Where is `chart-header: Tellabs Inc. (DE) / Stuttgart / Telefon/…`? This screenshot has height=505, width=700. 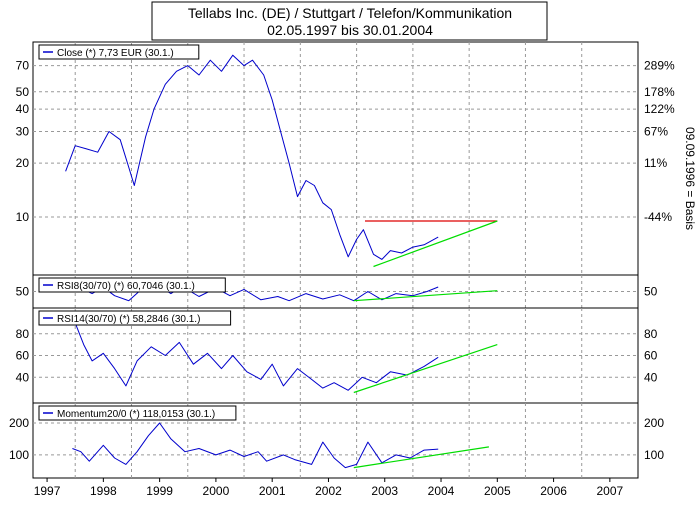
chart-header: Tellabs Inc. (DE) / Stuttgart / Telefon/… is located at coordinates (349, 21).